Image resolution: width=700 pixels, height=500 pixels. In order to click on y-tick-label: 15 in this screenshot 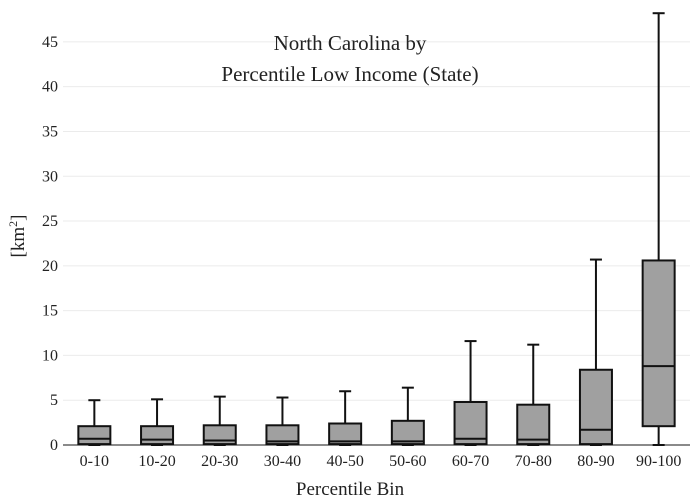, I will do `click(50, 311)`.